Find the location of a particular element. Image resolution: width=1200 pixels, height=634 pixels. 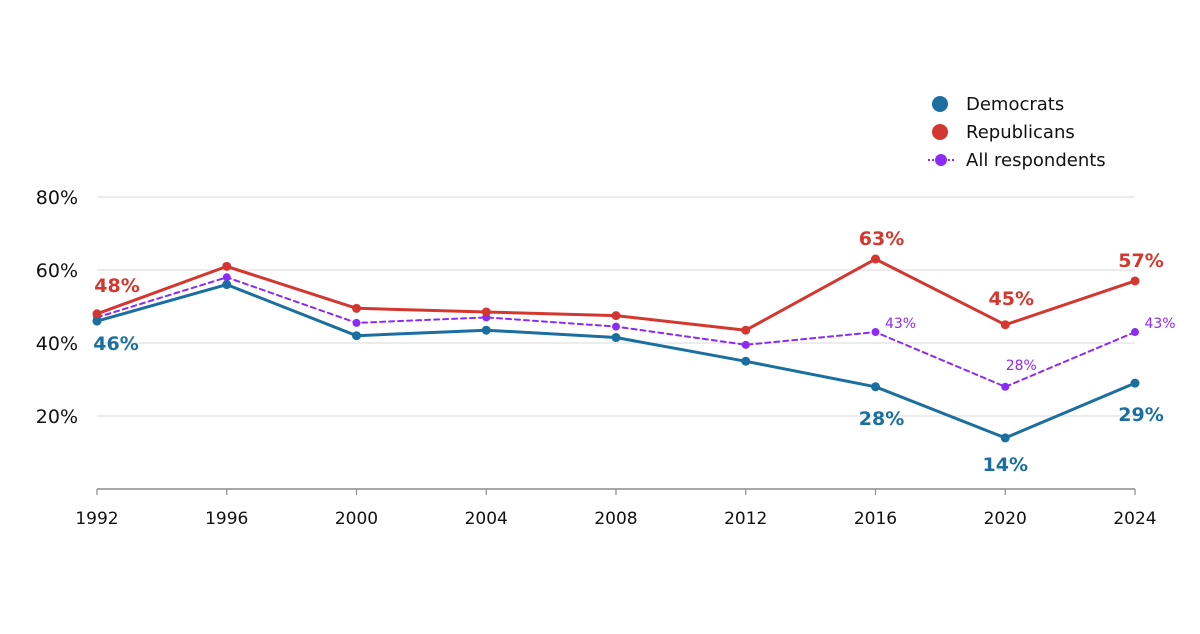

legend-swatch-all-respondents is located at coordinates (941, 160).